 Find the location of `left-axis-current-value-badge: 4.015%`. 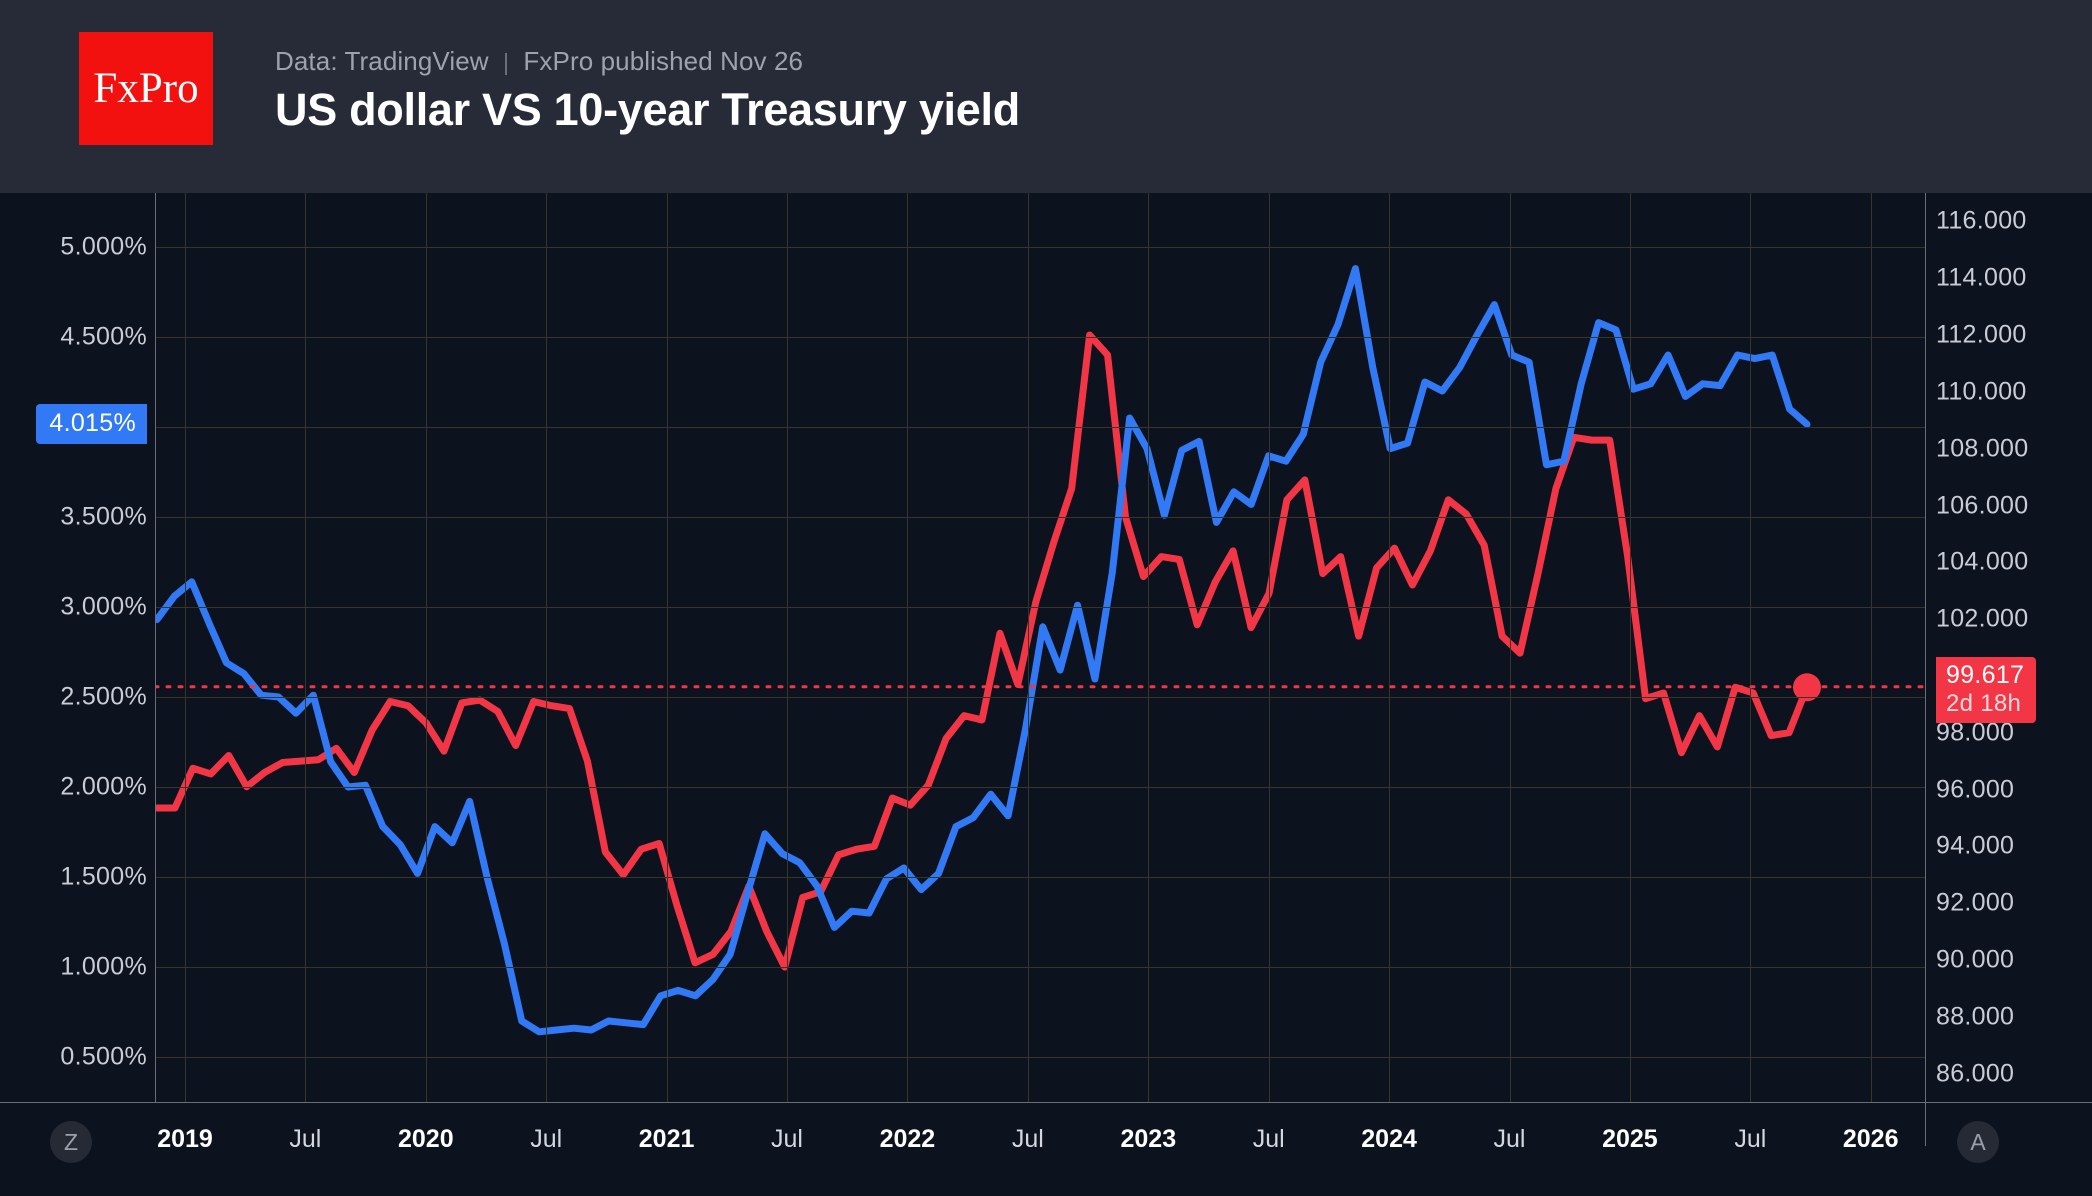

left-axis-current-value-badge: 4.015% is located at coordinates (91, 424).